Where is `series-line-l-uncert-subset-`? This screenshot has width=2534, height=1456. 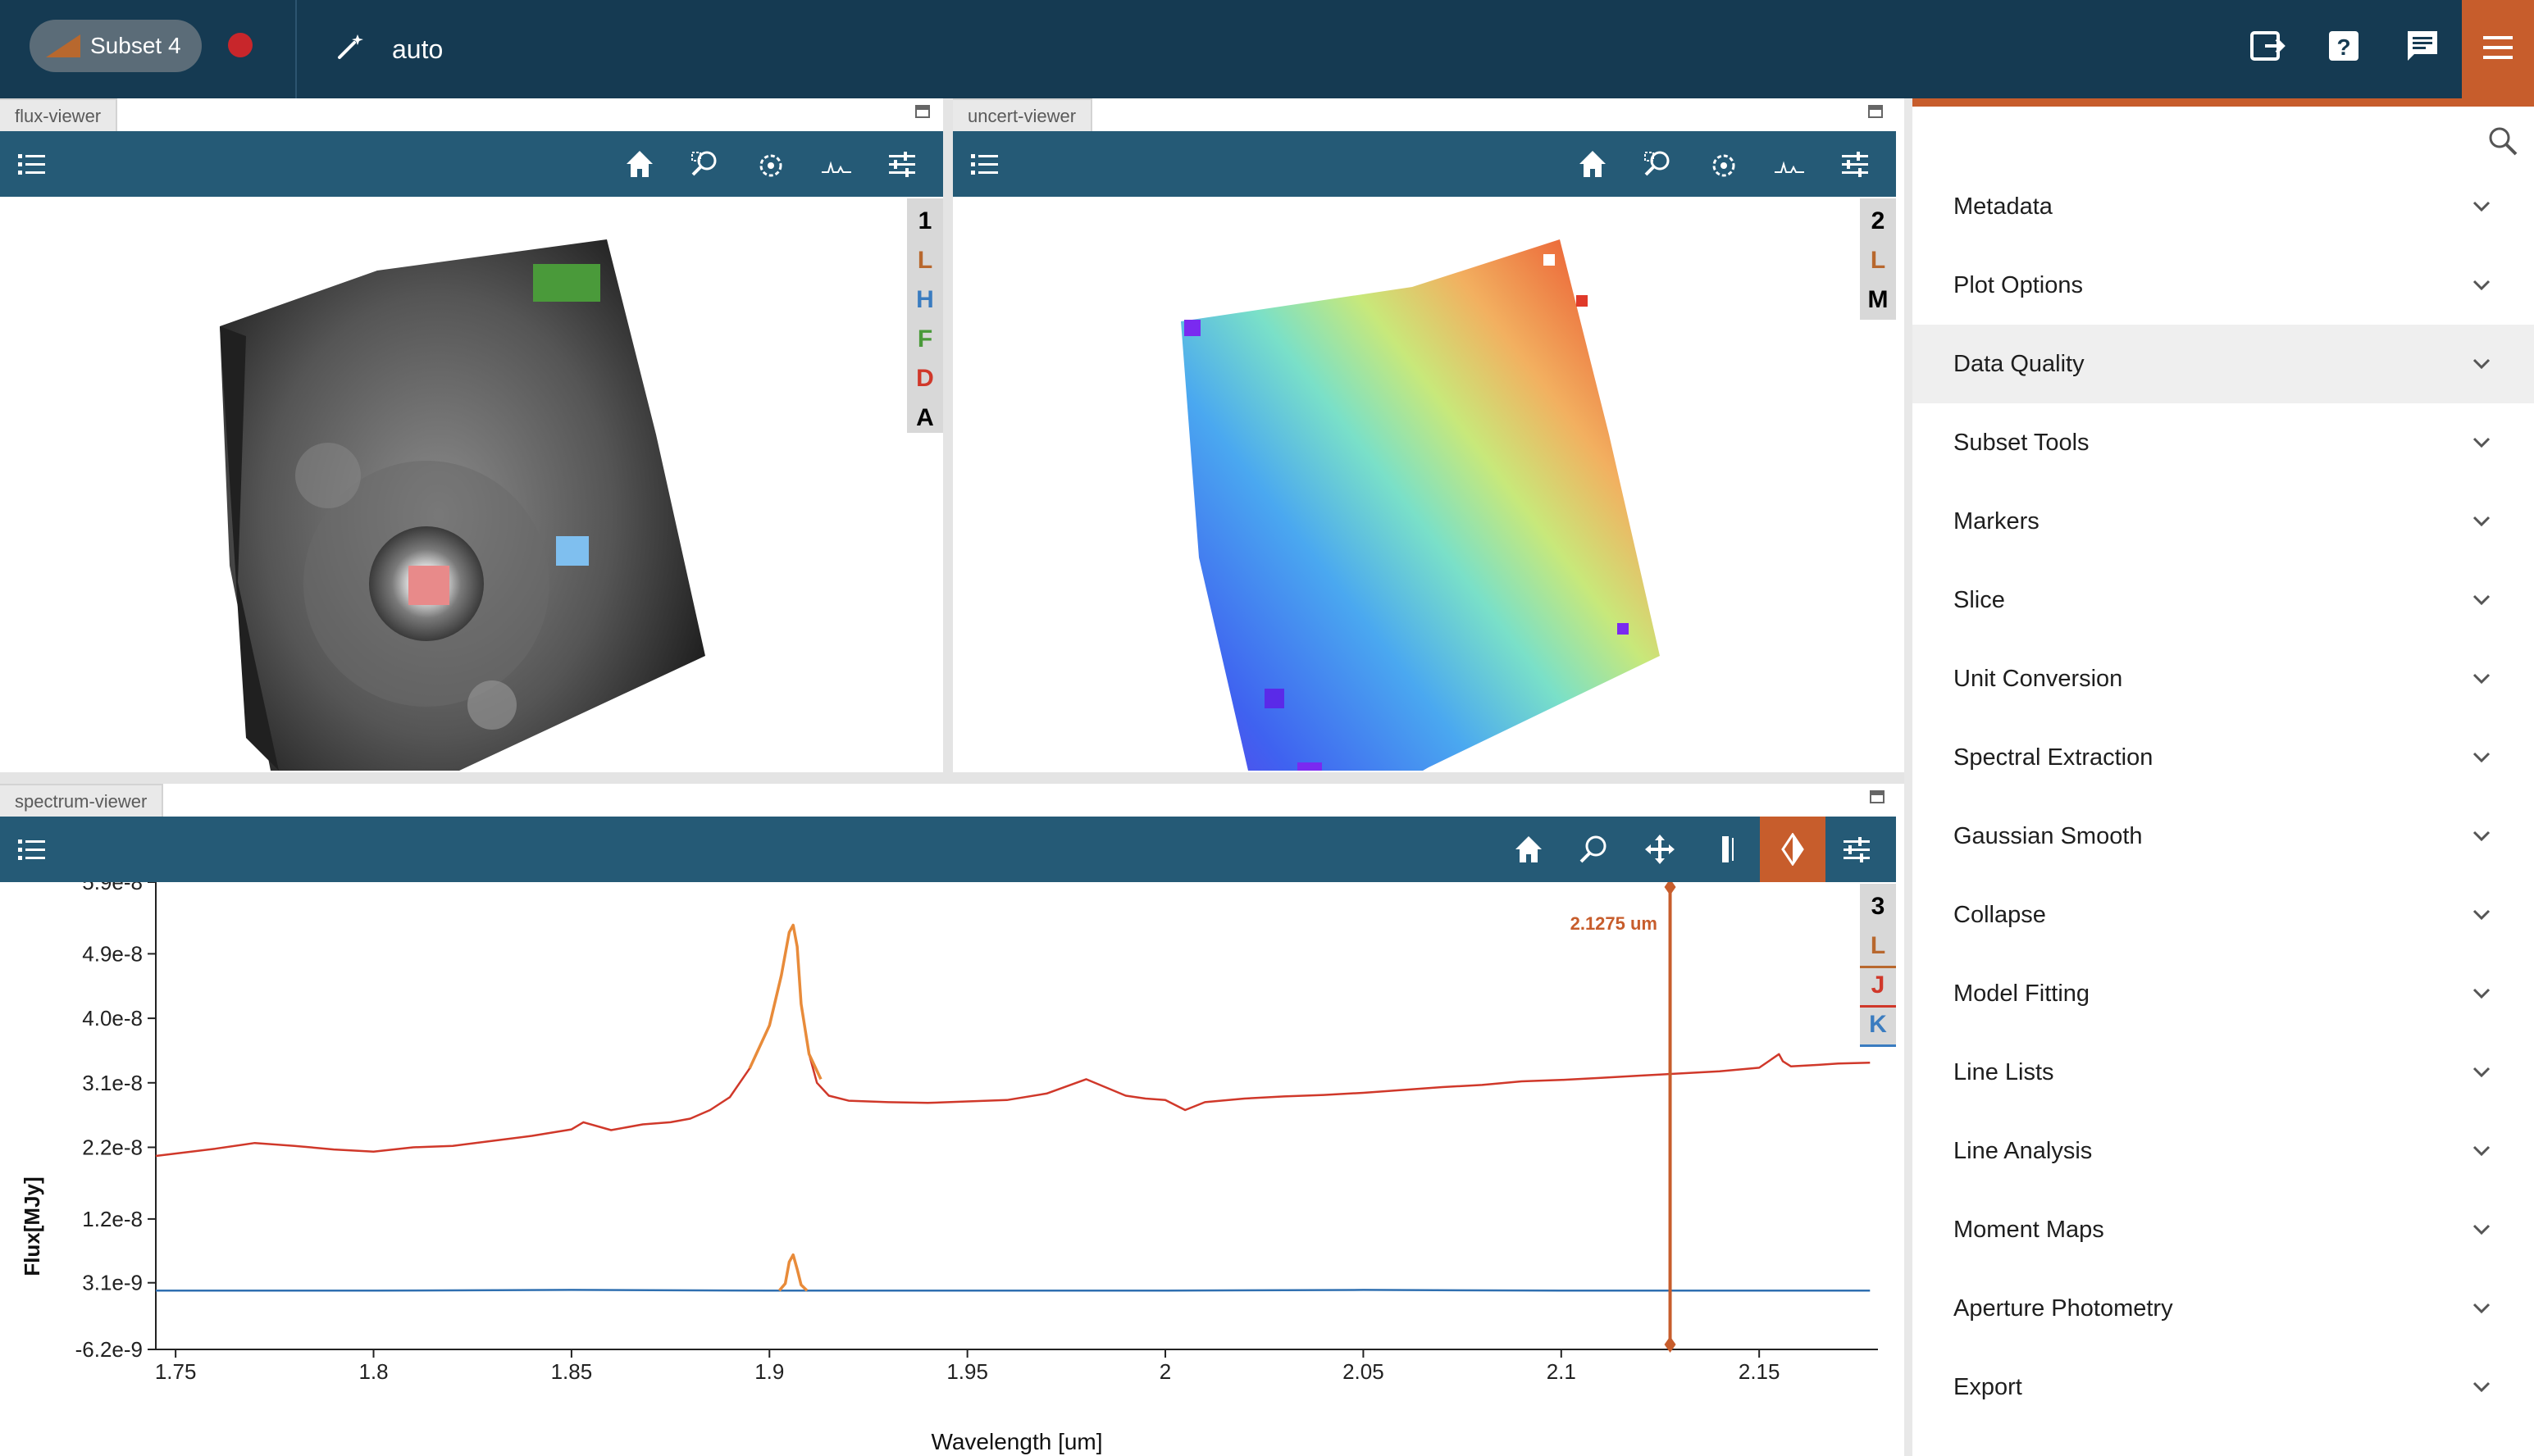
series-line-l-uncert-subset- is located at coordinates (793, 1273).